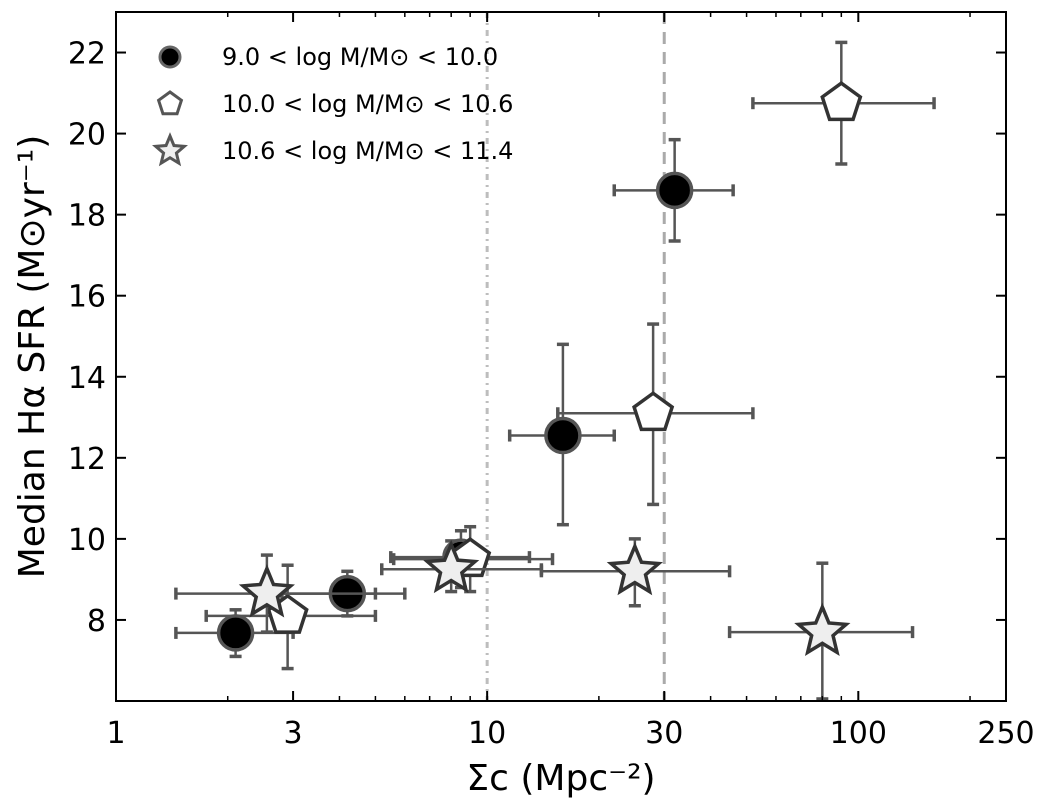  I want to click on legend-label: 10.6 < log M/M⊙ < 11.4, so click(367, 151).